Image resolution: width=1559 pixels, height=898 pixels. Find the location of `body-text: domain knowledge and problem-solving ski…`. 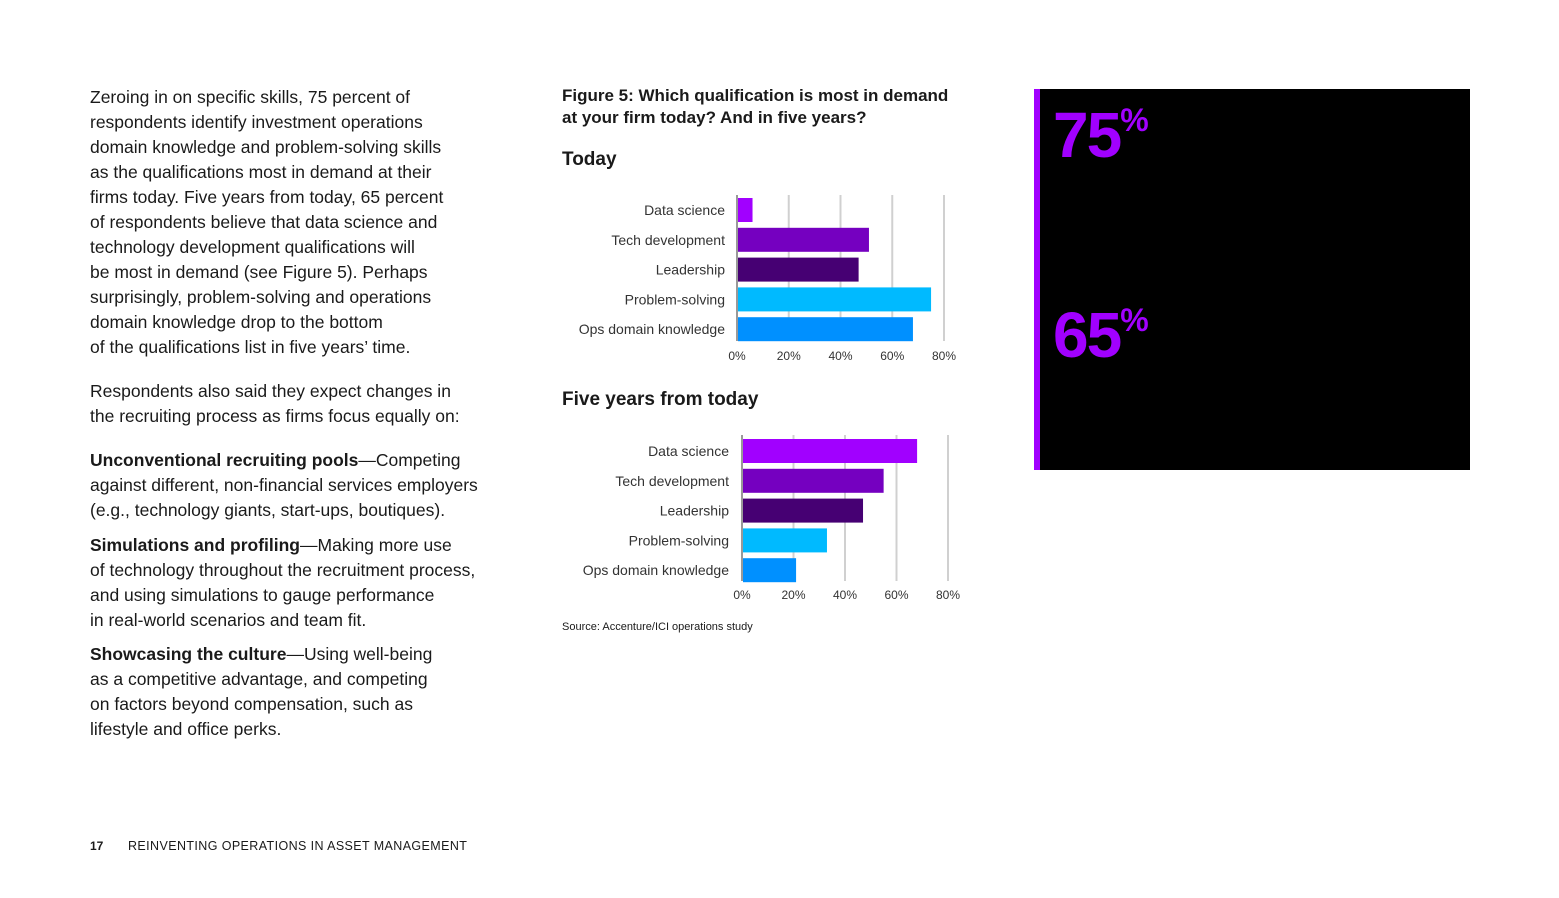

body-text: domain knowledge and problem-solving ski… is located at coordinates (265, 147).